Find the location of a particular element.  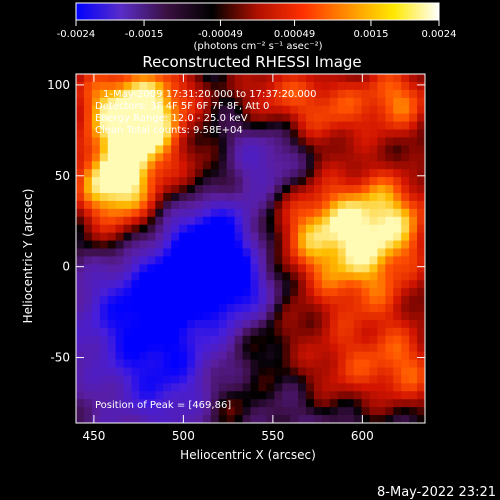

y-tick-label: 100 is located at coordinates (58, 85).